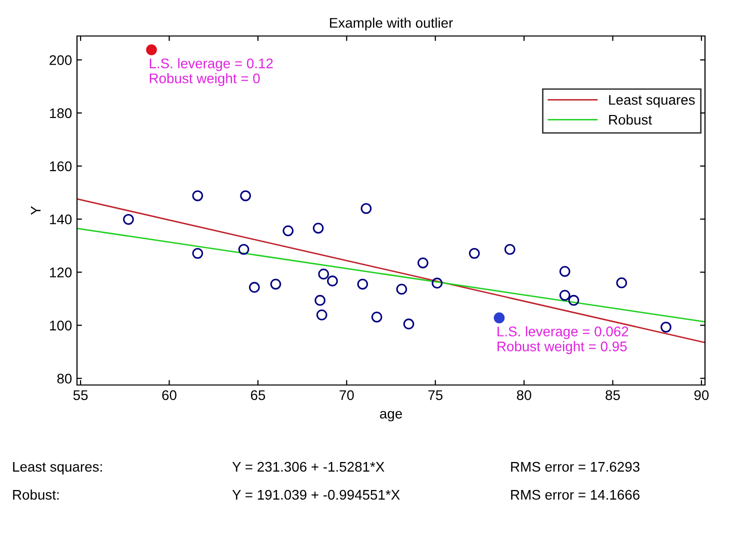  I want to click on legend-label: Robust, so click(630, 119).